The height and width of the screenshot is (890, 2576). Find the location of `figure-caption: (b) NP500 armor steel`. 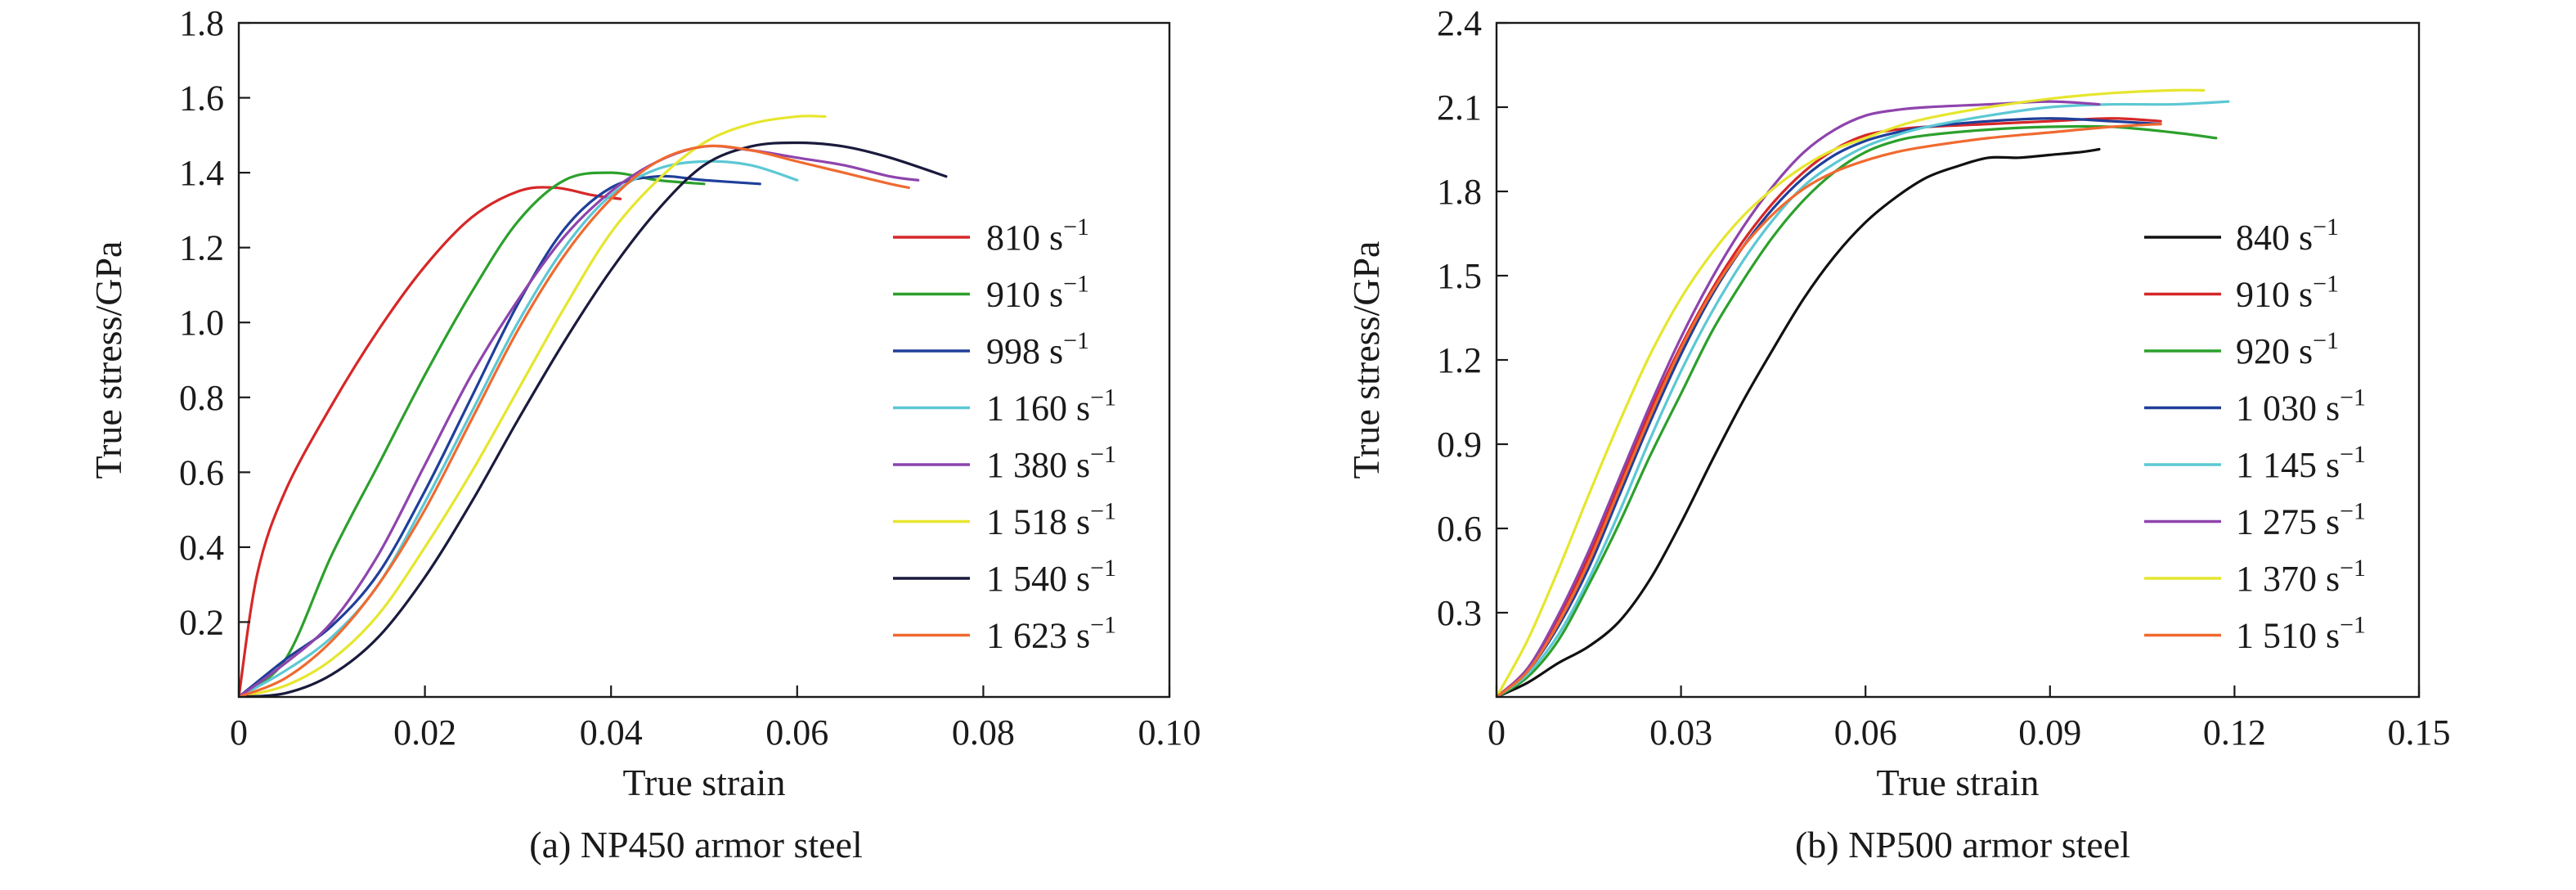

figure-caption: (b) NP500 armor steel is located at coordinates (1963, 844).